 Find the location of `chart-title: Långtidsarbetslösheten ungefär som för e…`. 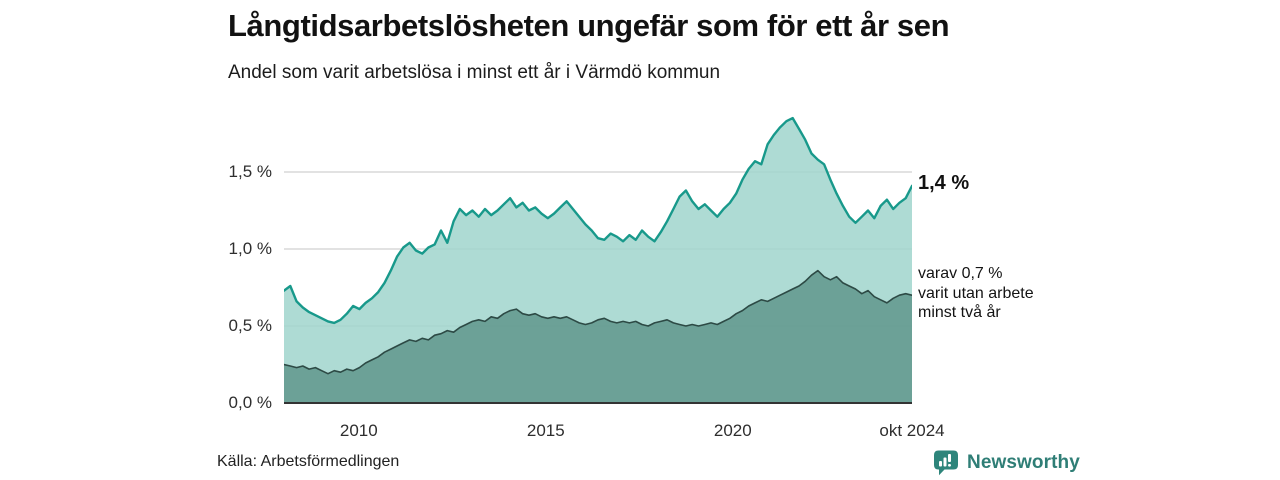

chart-title: Långtidsarbetslösheten ungefär som för e… is located at coordinates (589, 25).